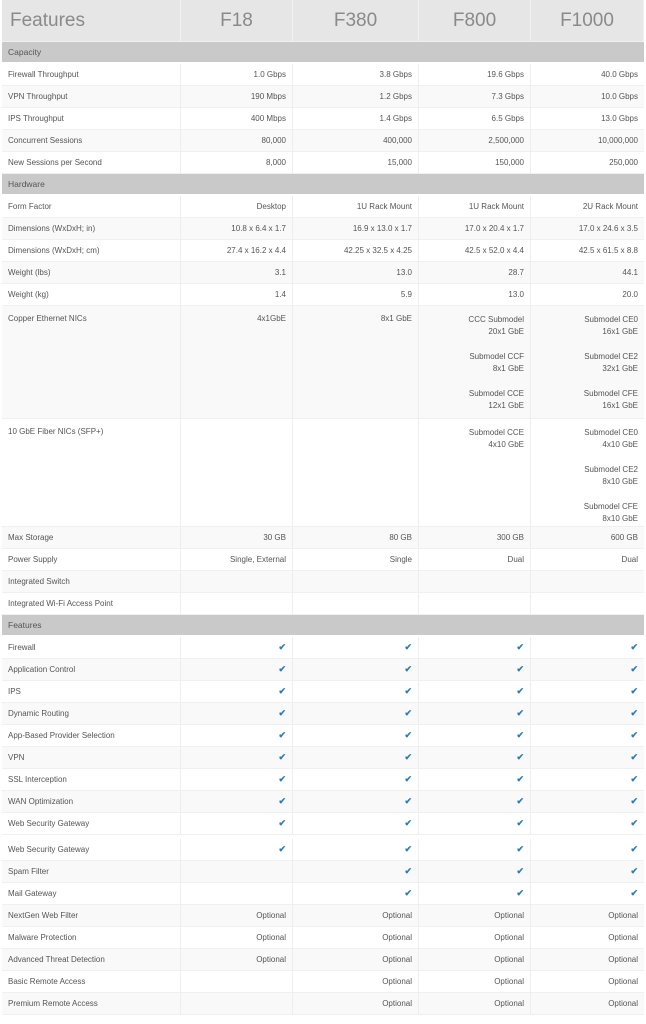 This screenshot has height=1024, width=646. What do you see at coordinates (475, 472) in the screenshot?
I see `value-cell: Submodel CCE 4x10 GbE` at bounding box center [475, 472].